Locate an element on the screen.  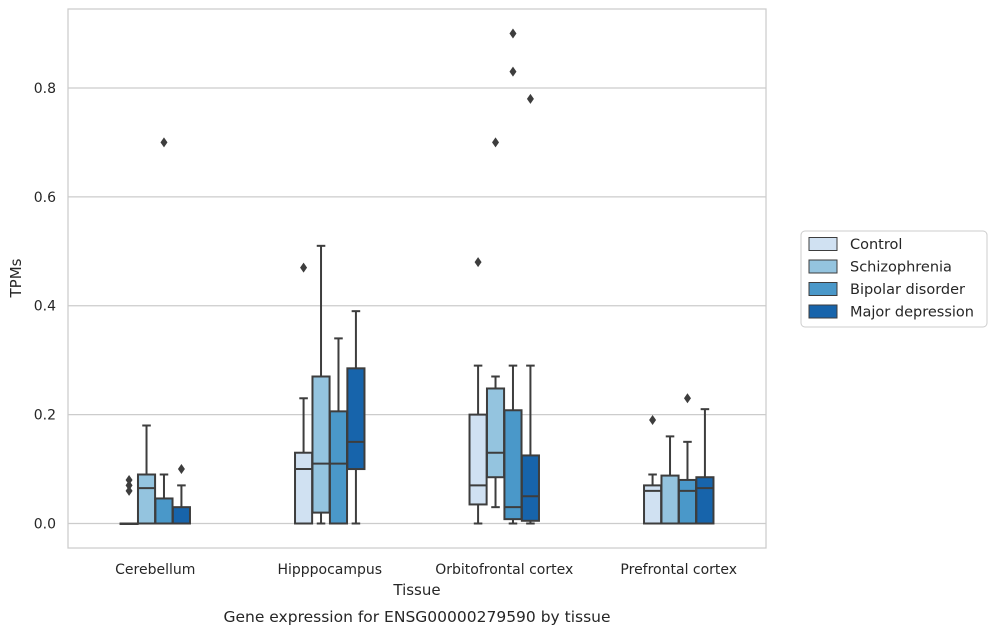
x-tick-label: Hipppocampus is located at coordinates (329, 570).